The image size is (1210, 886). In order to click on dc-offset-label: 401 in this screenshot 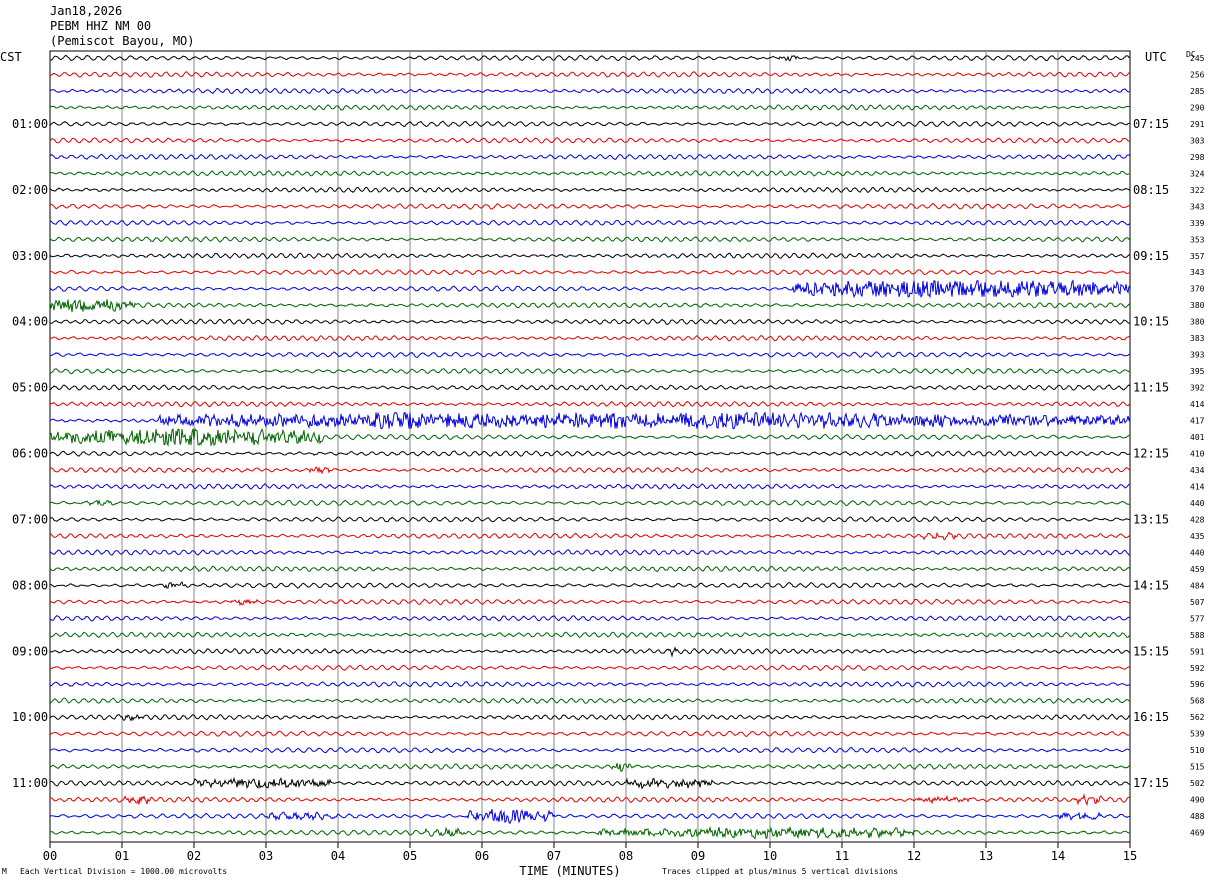, I will do `click(1197, 437)`.